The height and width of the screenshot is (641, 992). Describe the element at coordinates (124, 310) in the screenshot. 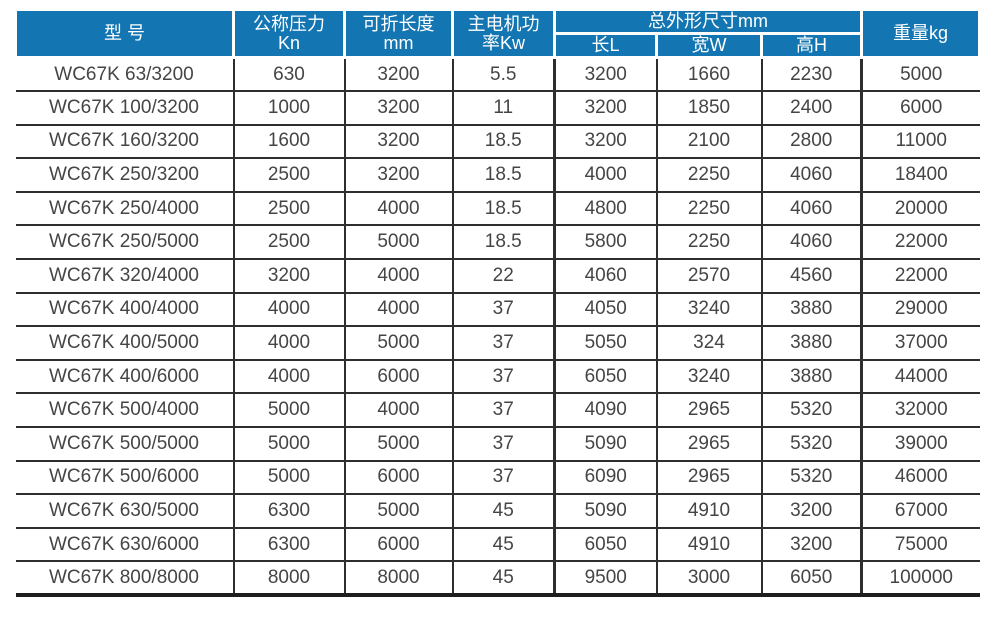

I see `model-cell: WC67K 400/4000` at that location.